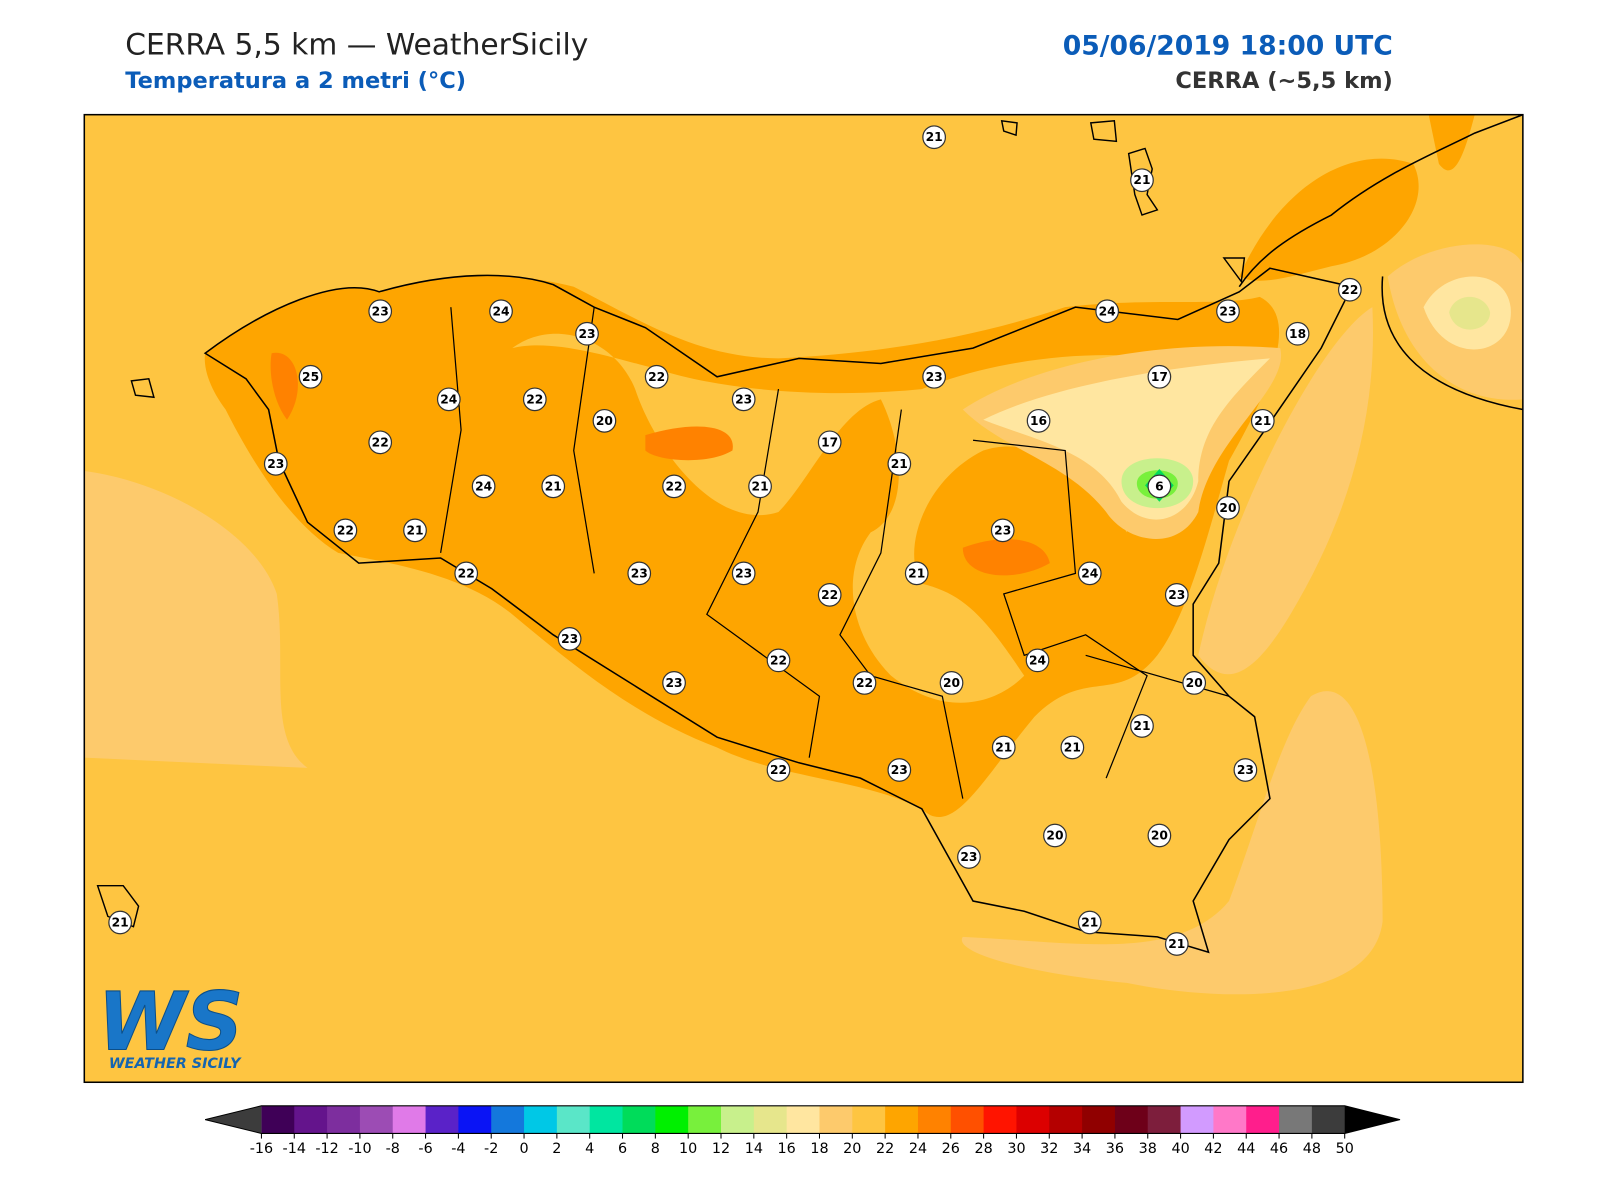 The image size is (1600, 1200). What do you see at coordinates (660, 464) in the screenshot?
I see `field-hot` at bounding box center [660, 464].